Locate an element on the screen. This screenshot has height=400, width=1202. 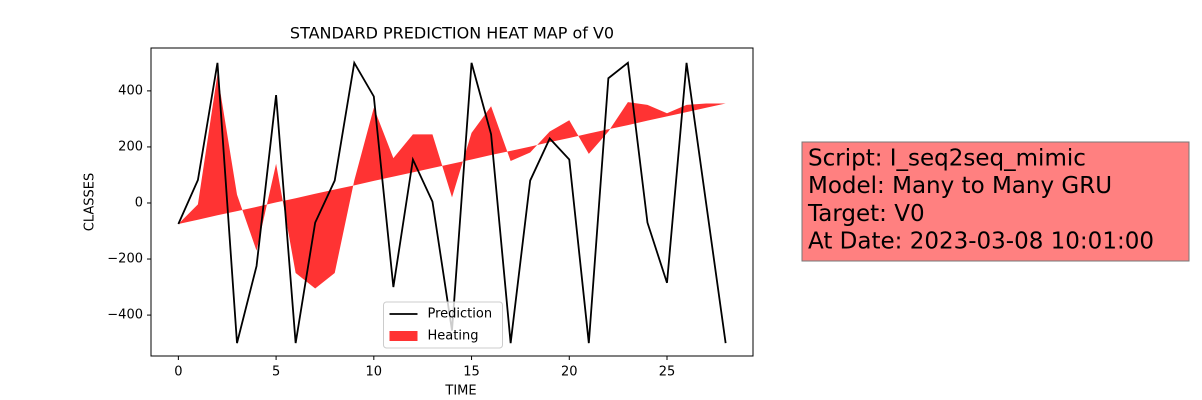
y-tick-label: −400 is located at coordinates (125, 315).